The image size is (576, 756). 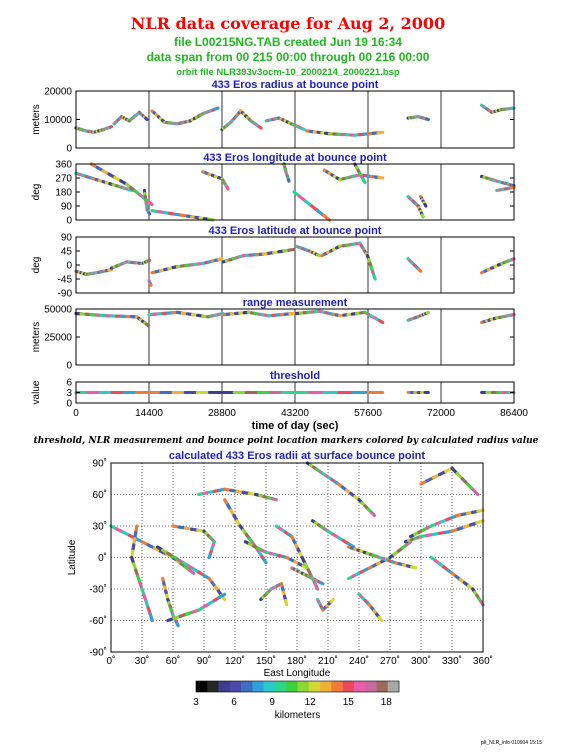 What do you see at coordinates (452, 661) in the screenshot?
I see `x-tick-label: 330˚` at bounding box center [452, 661].